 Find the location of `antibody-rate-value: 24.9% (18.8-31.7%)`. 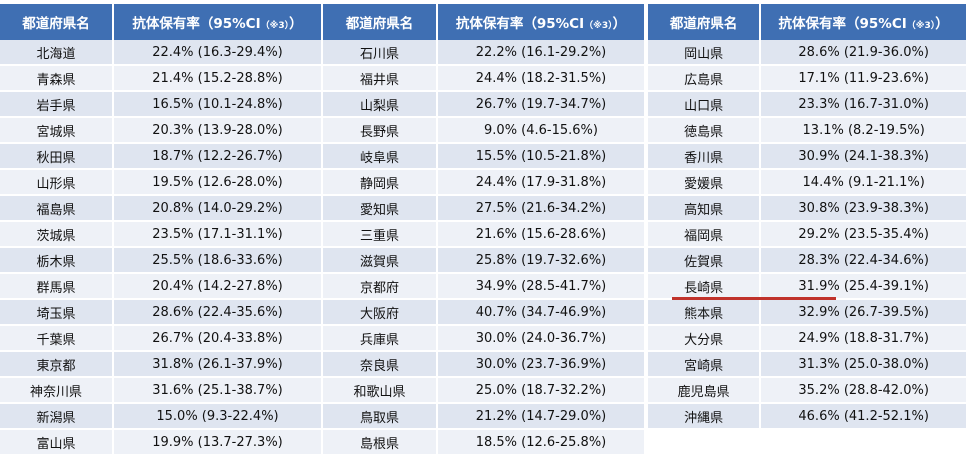

antibody-rate-value: 24.9% (18.8-31.7%) is located at coordinates (864, 339).